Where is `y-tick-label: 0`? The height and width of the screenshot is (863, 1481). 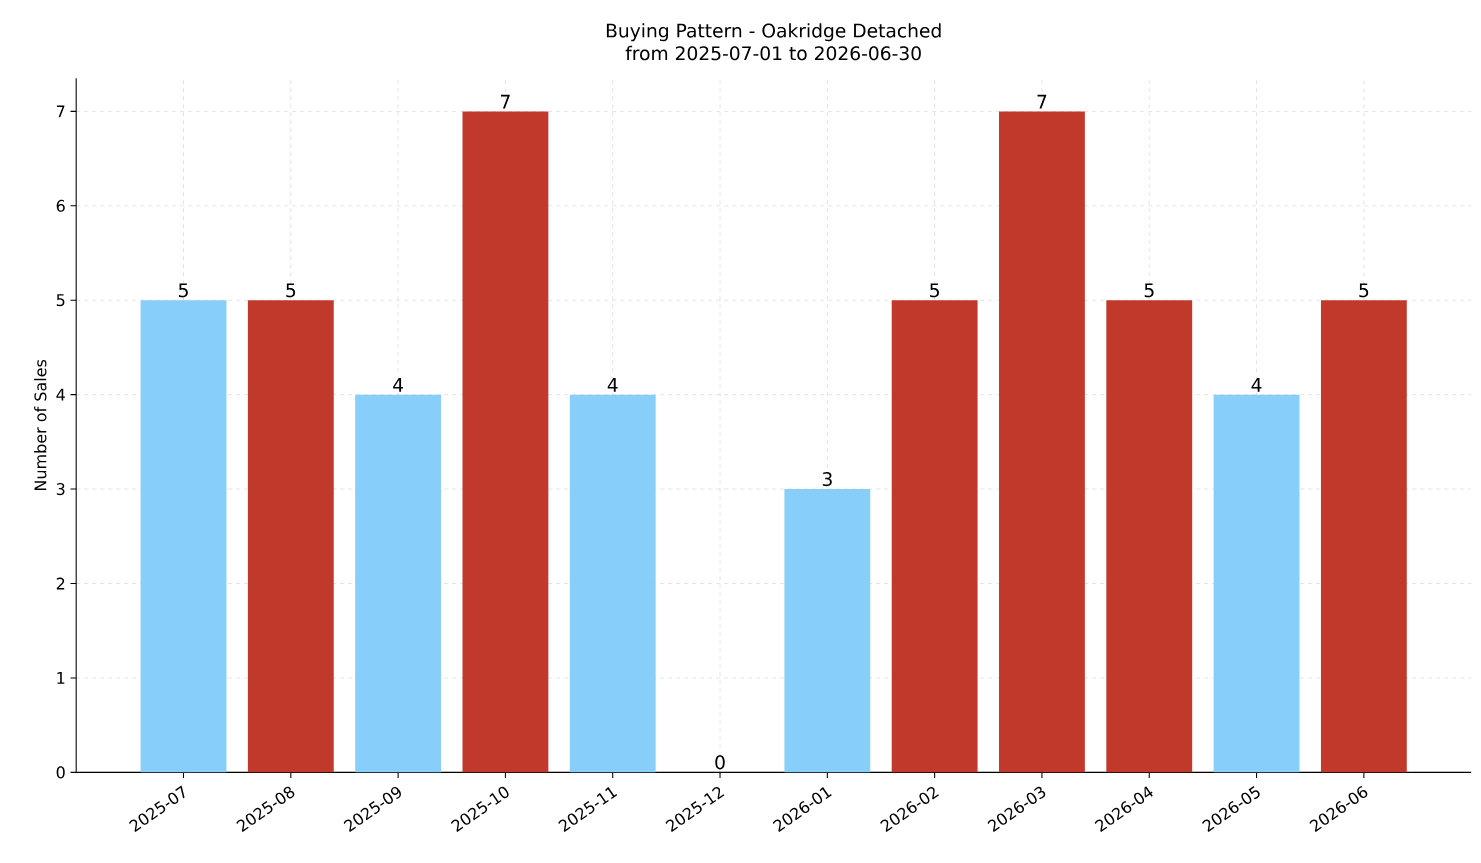 y-tick-label: 0 is located at coordinates (60, 772).